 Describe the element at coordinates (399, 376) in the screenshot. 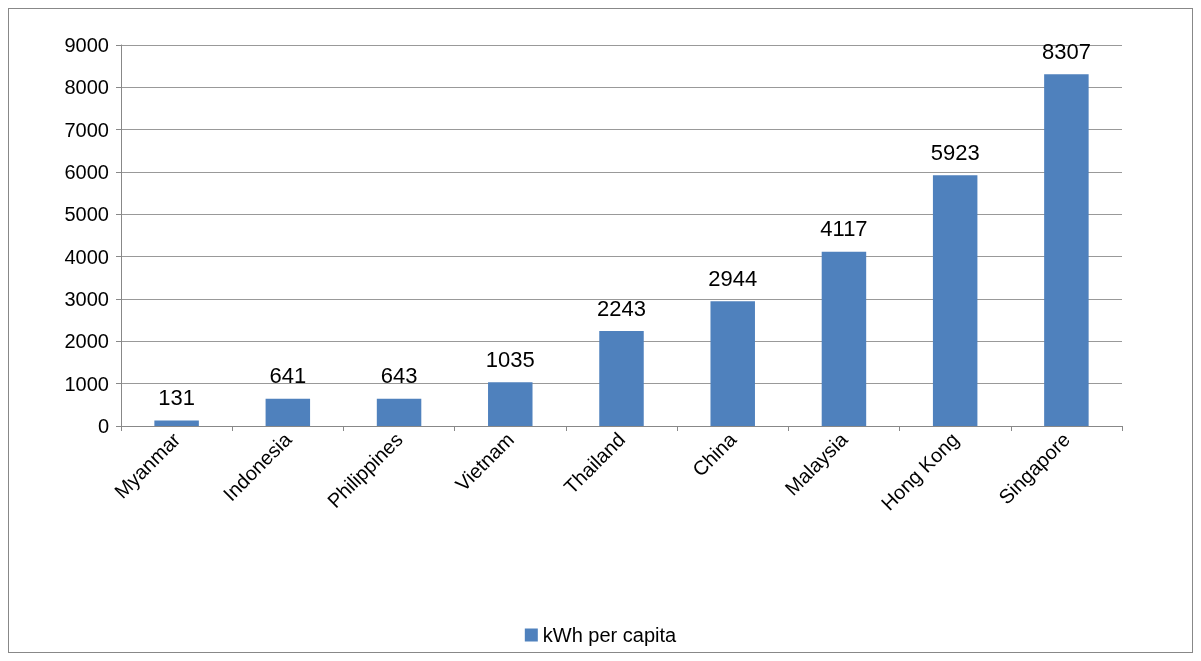

I see `data-label: 643` at that location.